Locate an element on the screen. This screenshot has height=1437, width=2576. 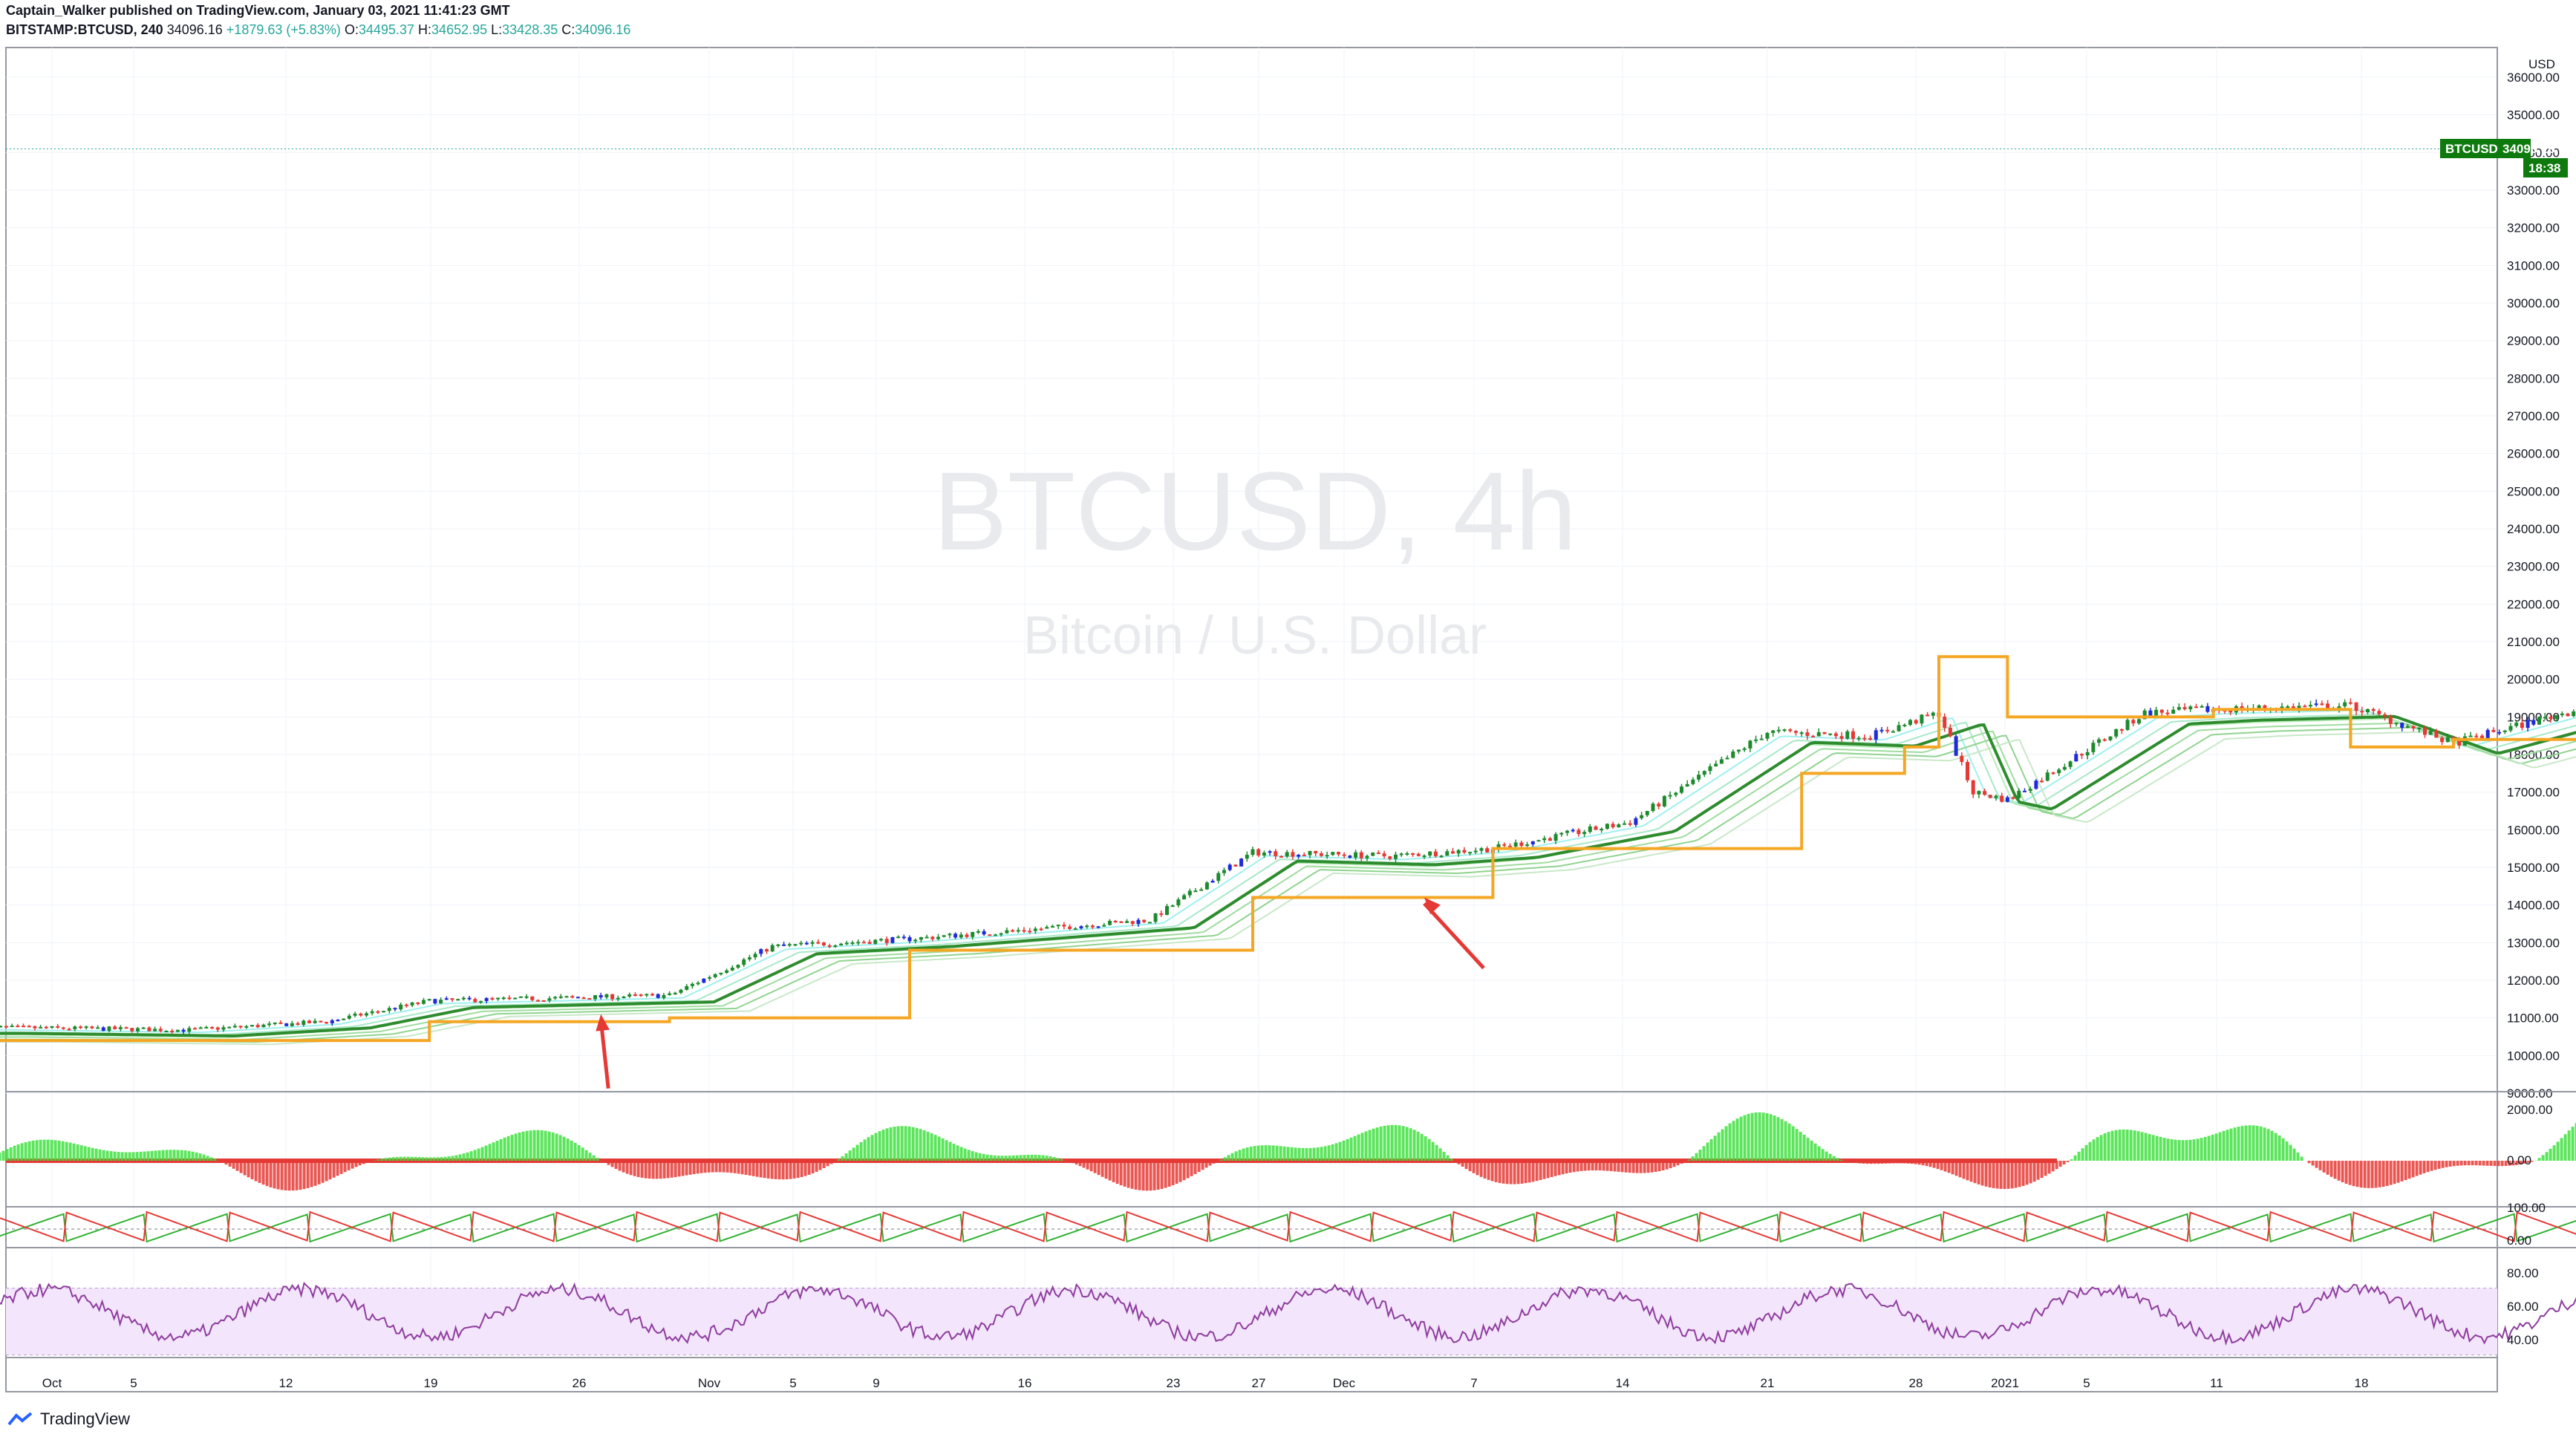
price-tick-label: 14000.00 is located at coordinates (2533, 906).